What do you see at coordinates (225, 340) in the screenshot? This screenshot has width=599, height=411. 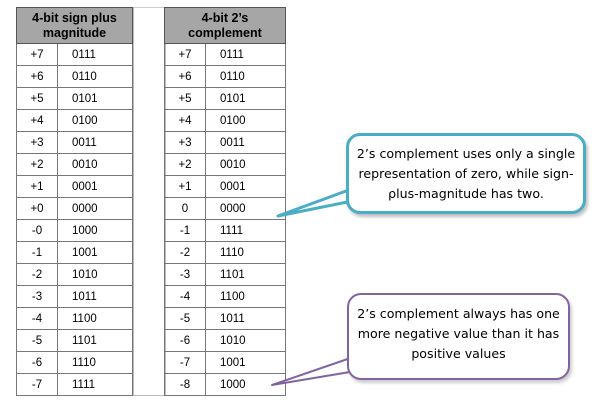 I see `table-row: -6 1010` at bounding box center [225, 340].